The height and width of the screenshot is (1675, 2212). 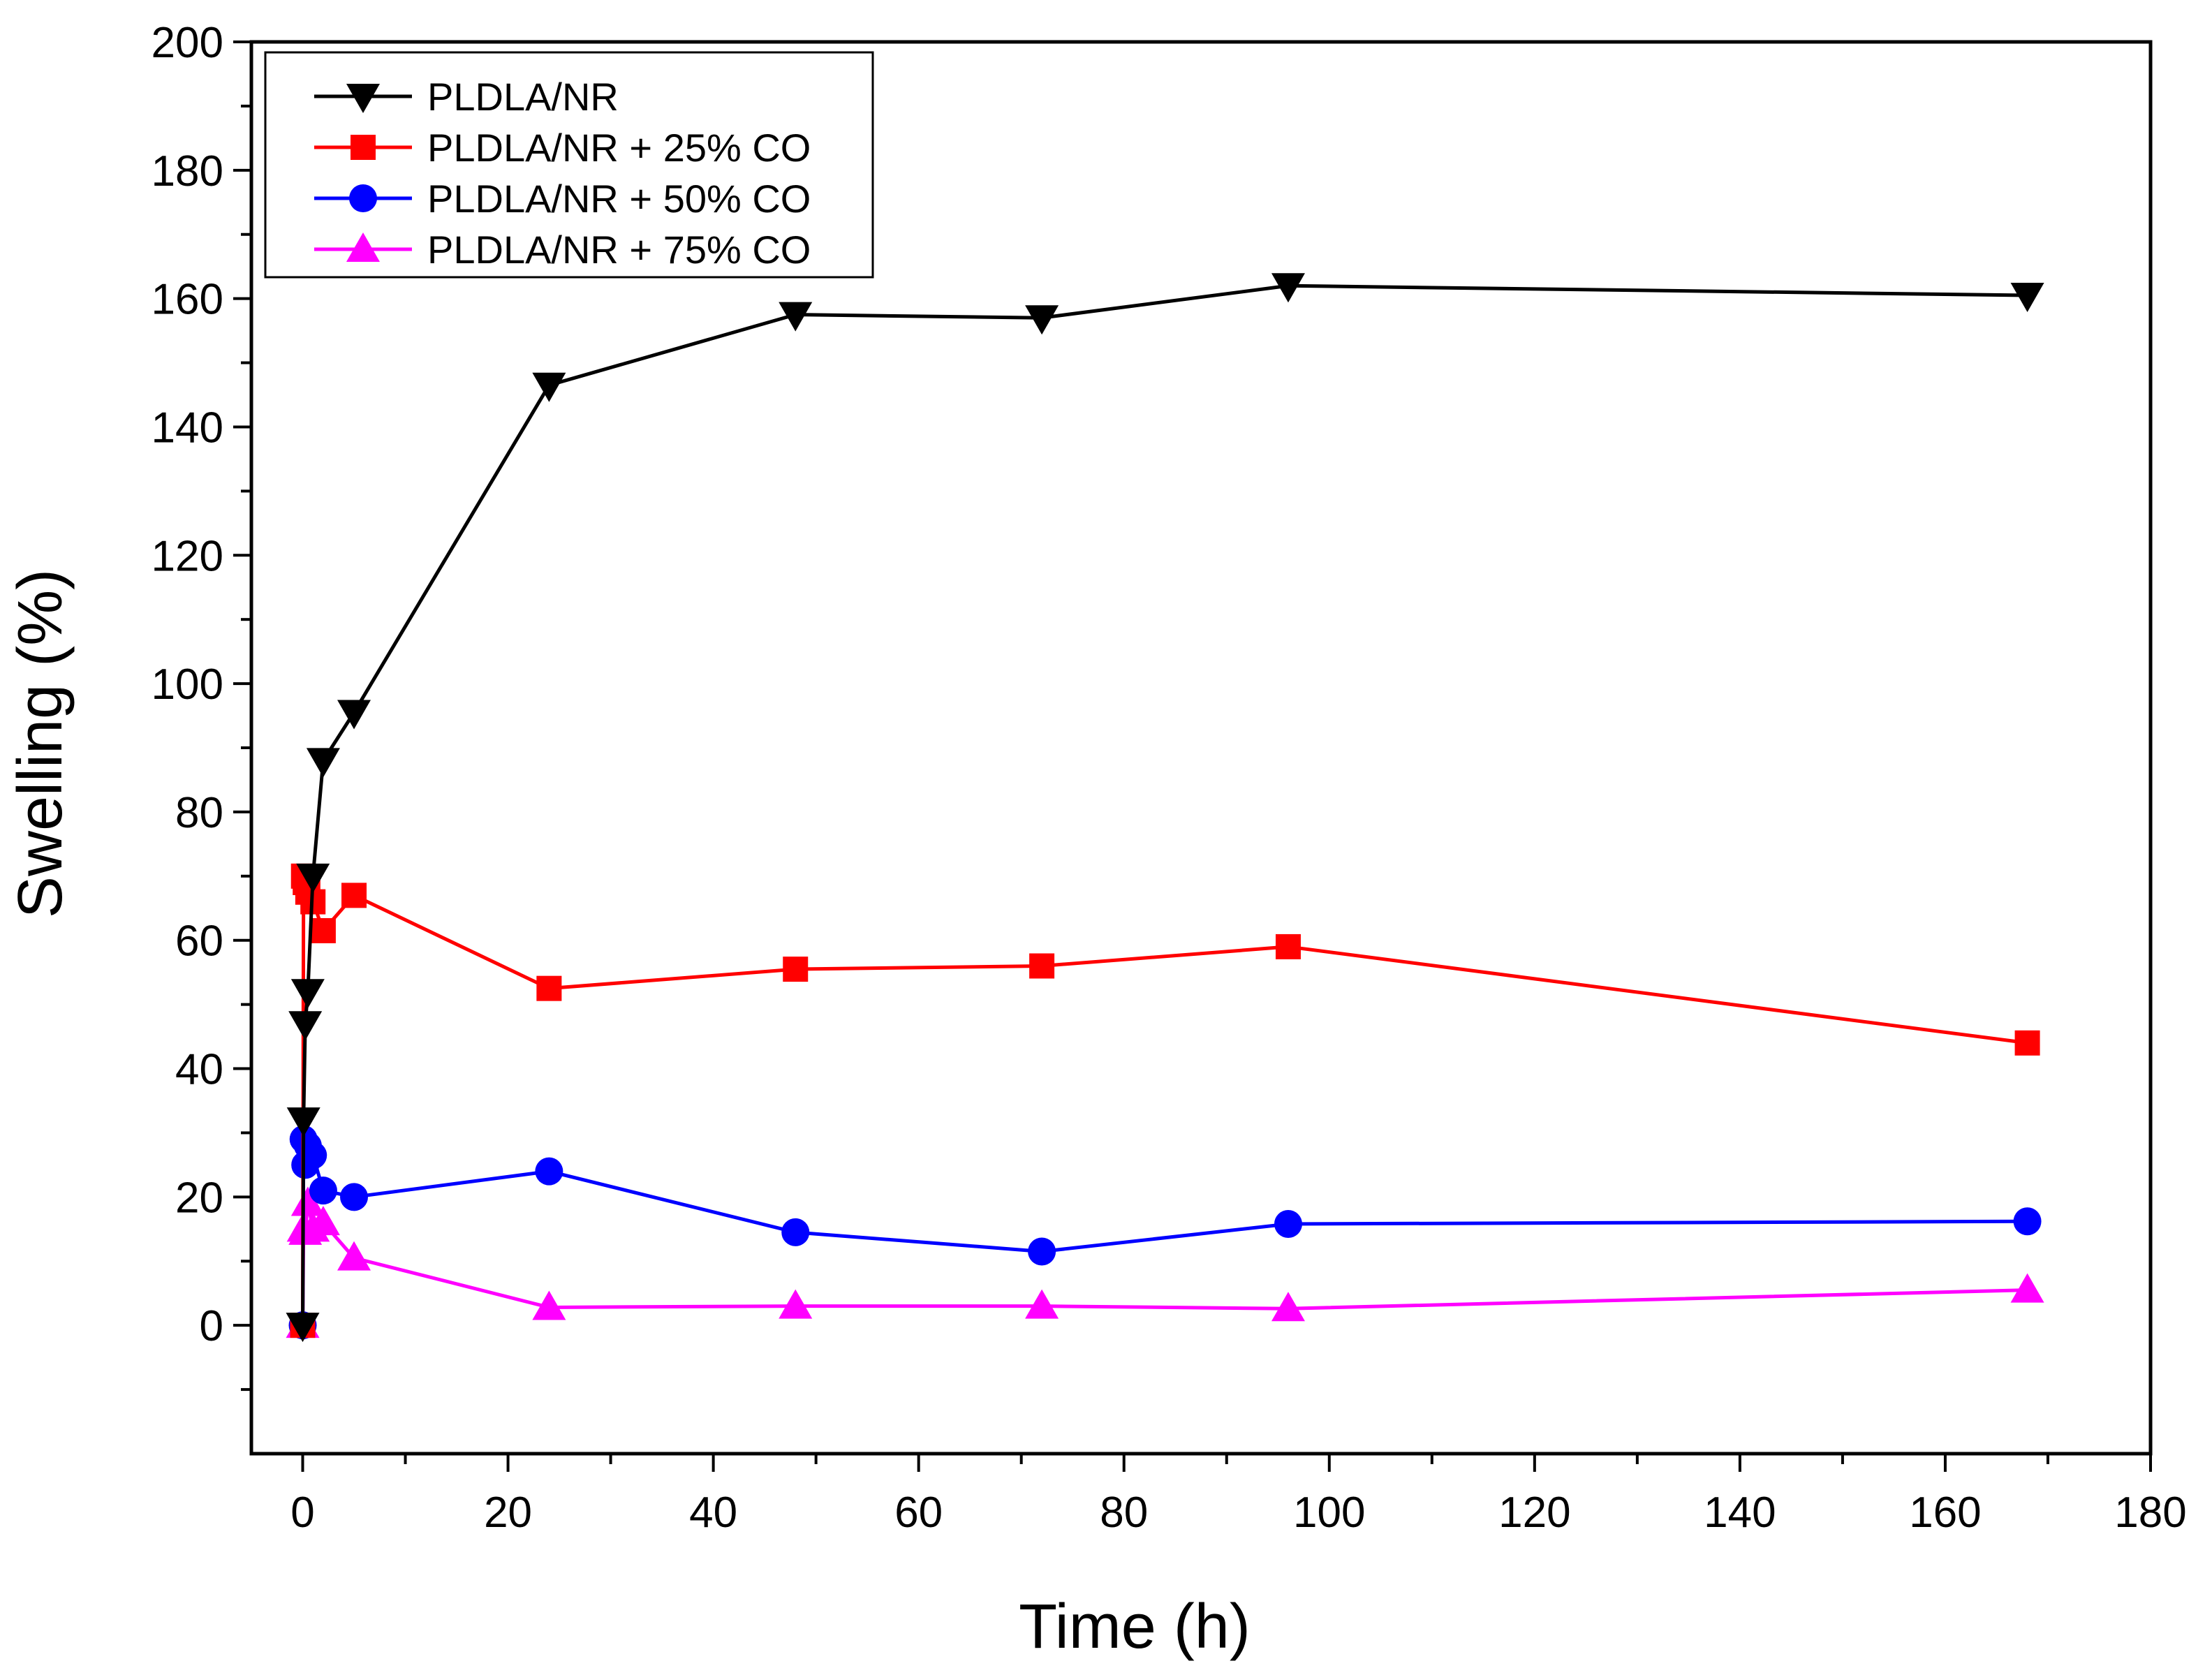 I want to click on y-tick-label: 60, so click(x=199, y=941).